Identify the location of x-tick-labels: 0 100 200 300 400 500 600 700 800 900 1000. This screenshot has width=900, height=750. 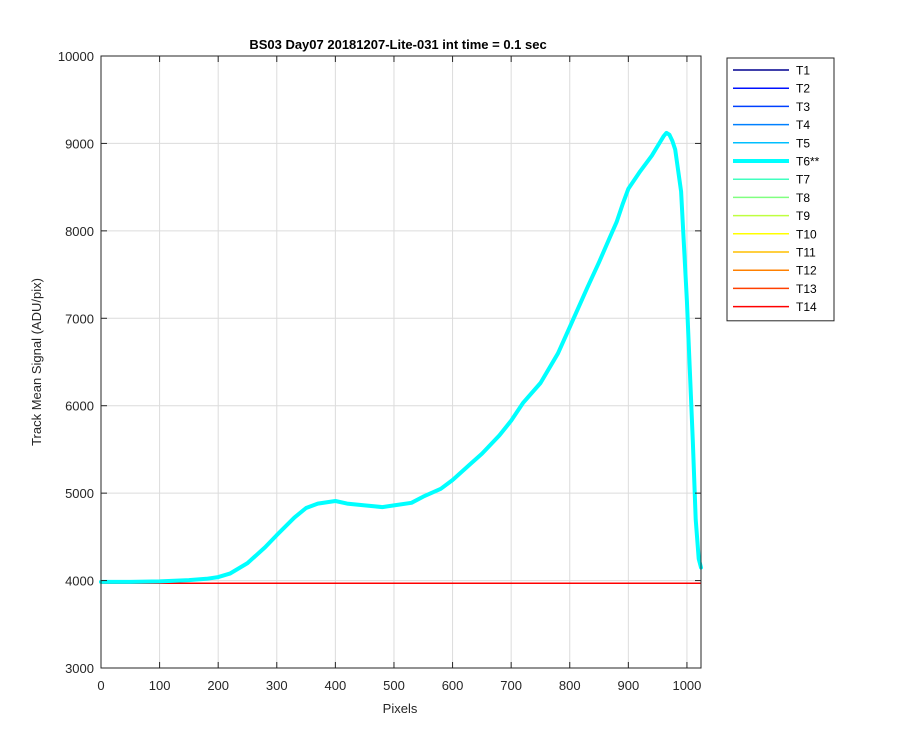
(399, 685).